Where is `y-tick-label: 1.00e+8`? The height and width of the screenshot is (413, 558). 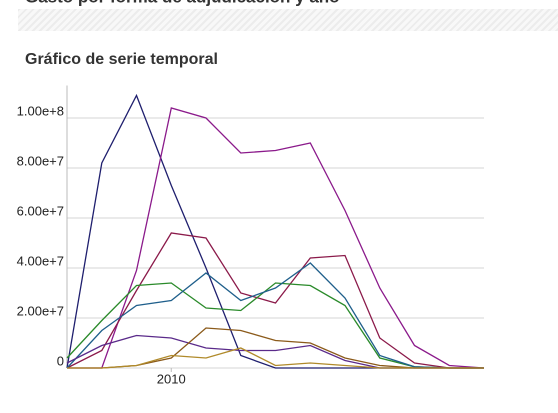
y-tick-label: 1.00e+8 is located at coordinates (40, 110).